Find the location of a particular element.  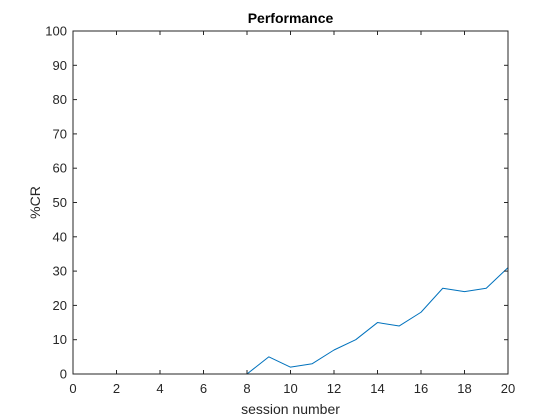

y-tick-label: 10 is located at coordinates (60, 339).